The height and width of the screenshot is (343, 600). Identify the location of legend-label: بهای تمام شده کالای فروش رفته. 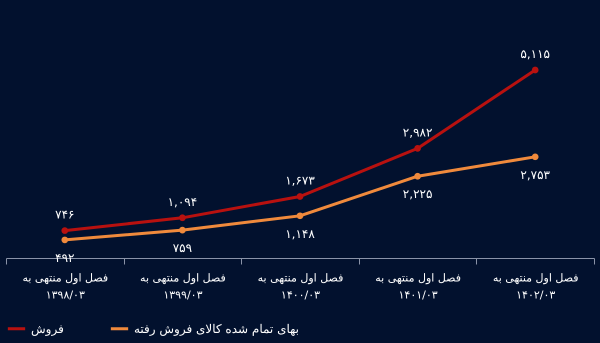
(216, 329).